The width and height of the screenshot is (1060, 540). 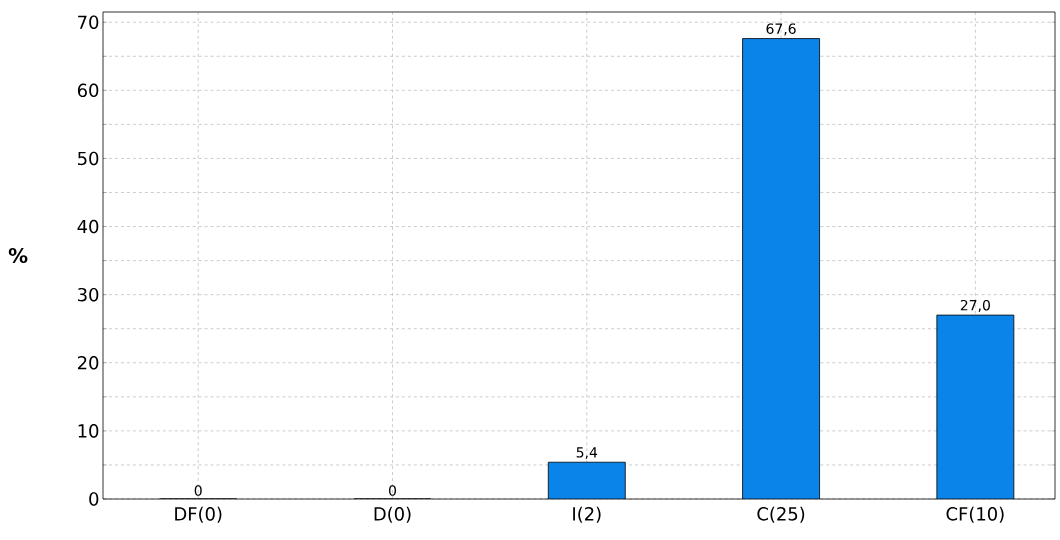 What do you see at coordinates (587, 453) in the screenshot?
I see `data-label: 5,4` at bounding box center [587, 453].